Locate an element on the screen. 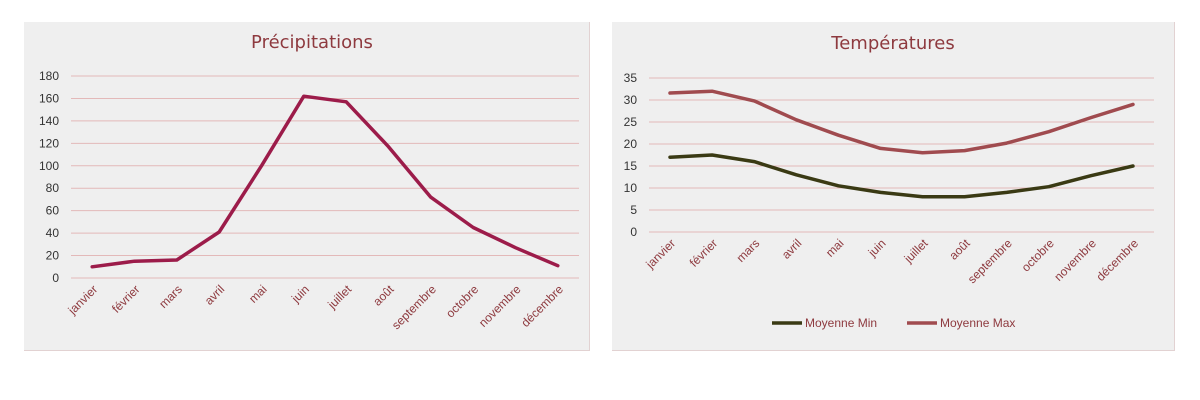 The width and height of the screenshot is (1200, 400). temperature-chart-title: Températures is located at coordinates (892, 43).